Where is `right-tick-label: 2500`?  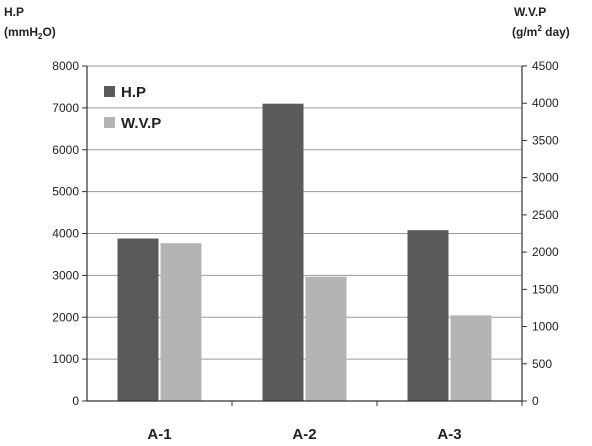 right-tick-label: 2500 is located at coordinates (545, 215).